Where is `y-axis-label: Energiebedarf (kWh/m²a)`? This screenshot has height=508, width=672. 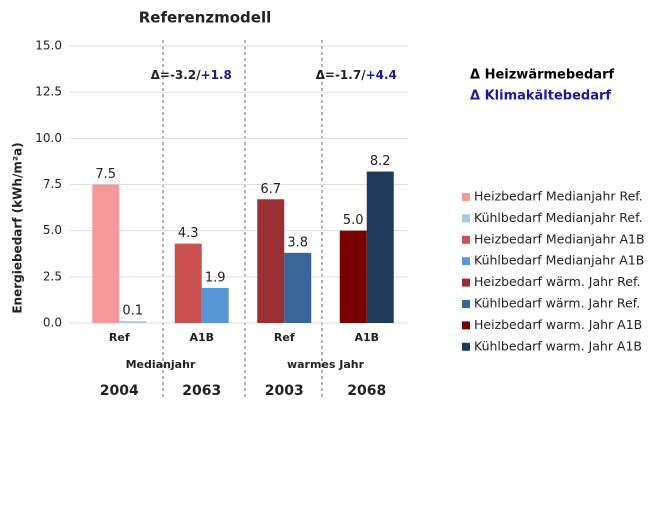 y-axis-label: Energiebedarf (kWh/m²a) is located at coordinates (18, 227).